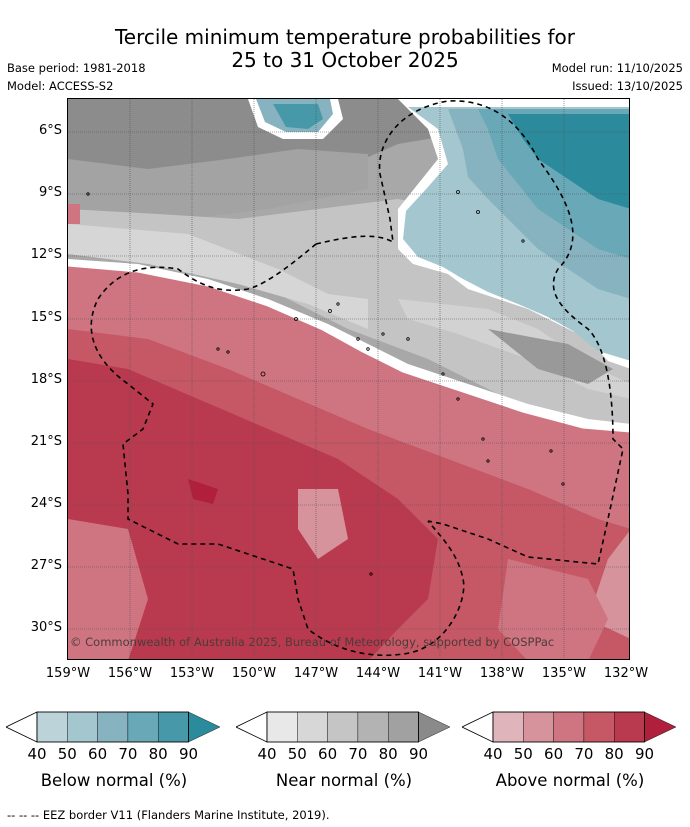 Image resolution: width=690 pixels, height=827 pixels. I want to click on y-tick-label: 15°S, so click(46, 317).